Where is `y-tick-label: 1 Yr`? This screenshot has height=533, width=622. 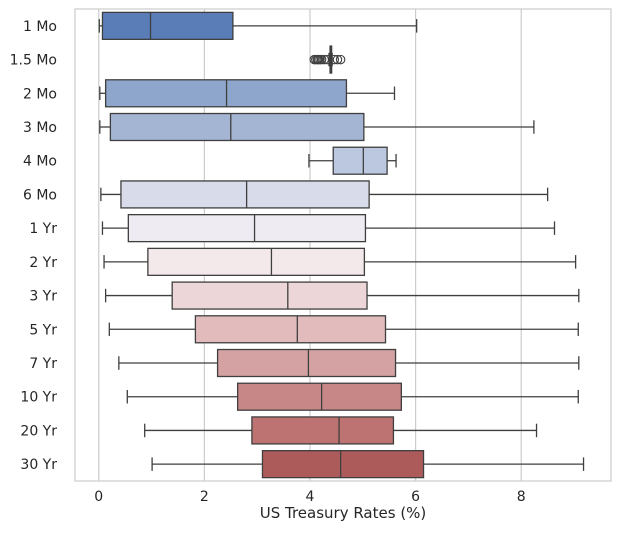 y-tick-label: 1 Yr is located at coordinates (43, 229).